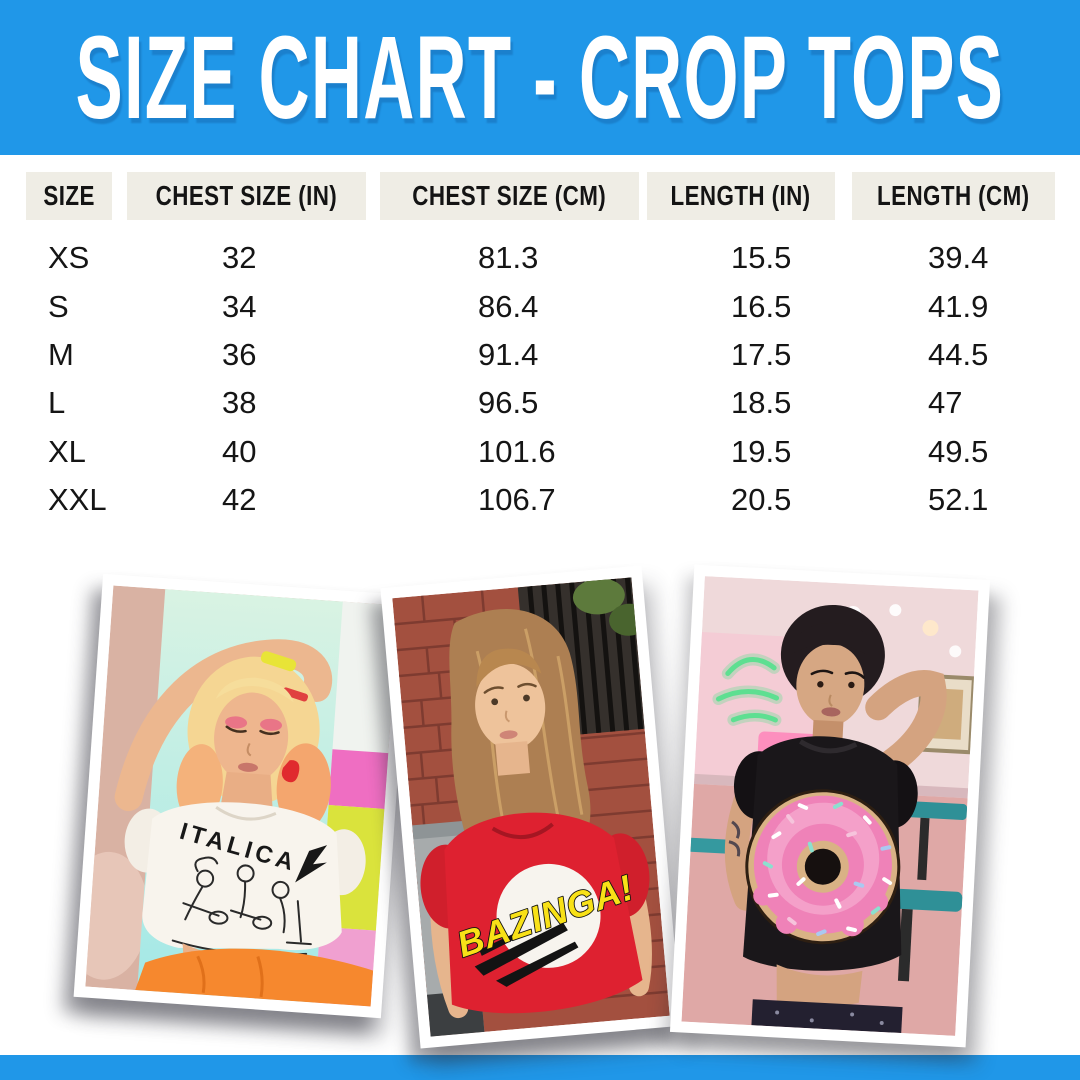 The image size is (1080, 1080). Describe the element at coordinates (239, 403) in the screenshot. I see `cell-chest-in: 38` at that location.